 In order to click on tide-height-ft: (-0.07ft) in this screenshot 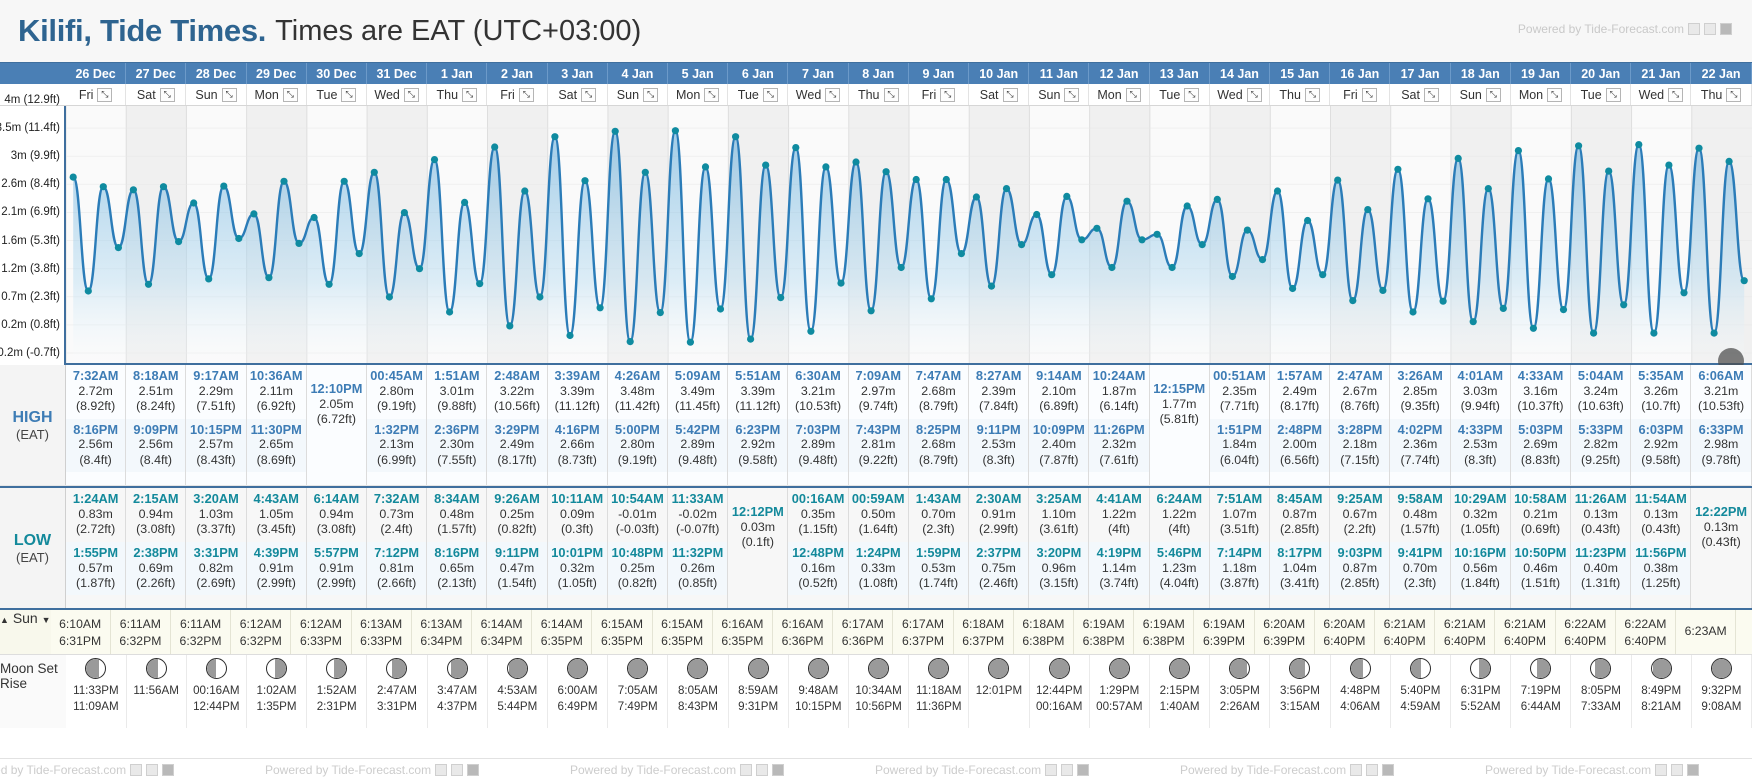, I will do `click(697, 529)`.